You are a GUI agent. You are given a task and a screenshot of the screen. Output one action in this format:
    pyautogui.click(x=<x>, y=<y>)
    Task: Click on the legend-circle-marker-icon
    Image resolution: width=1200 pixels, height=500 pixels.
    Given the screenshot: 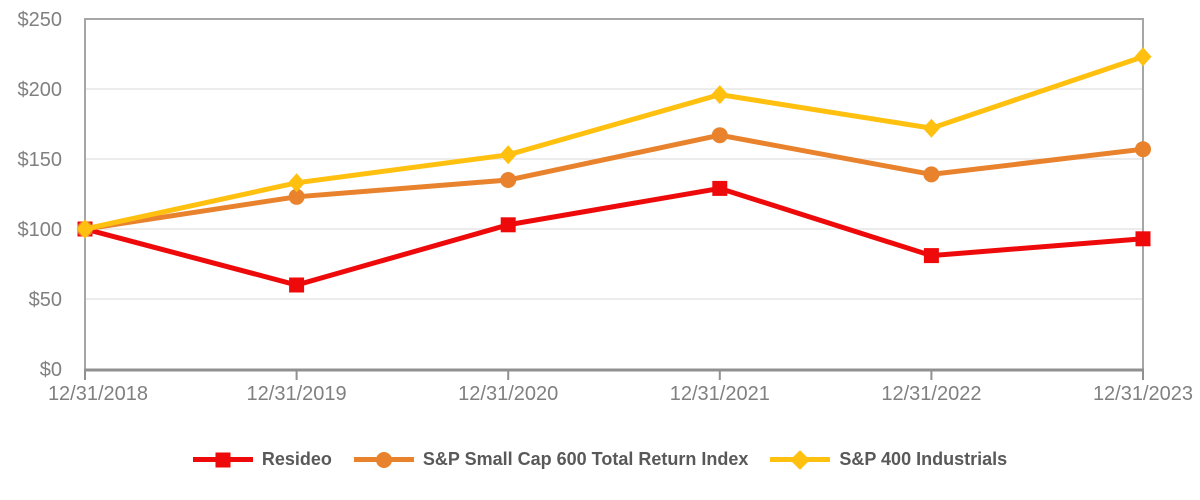 What is the action you would take?
    pyautogui.click(x=383, y=460)
    